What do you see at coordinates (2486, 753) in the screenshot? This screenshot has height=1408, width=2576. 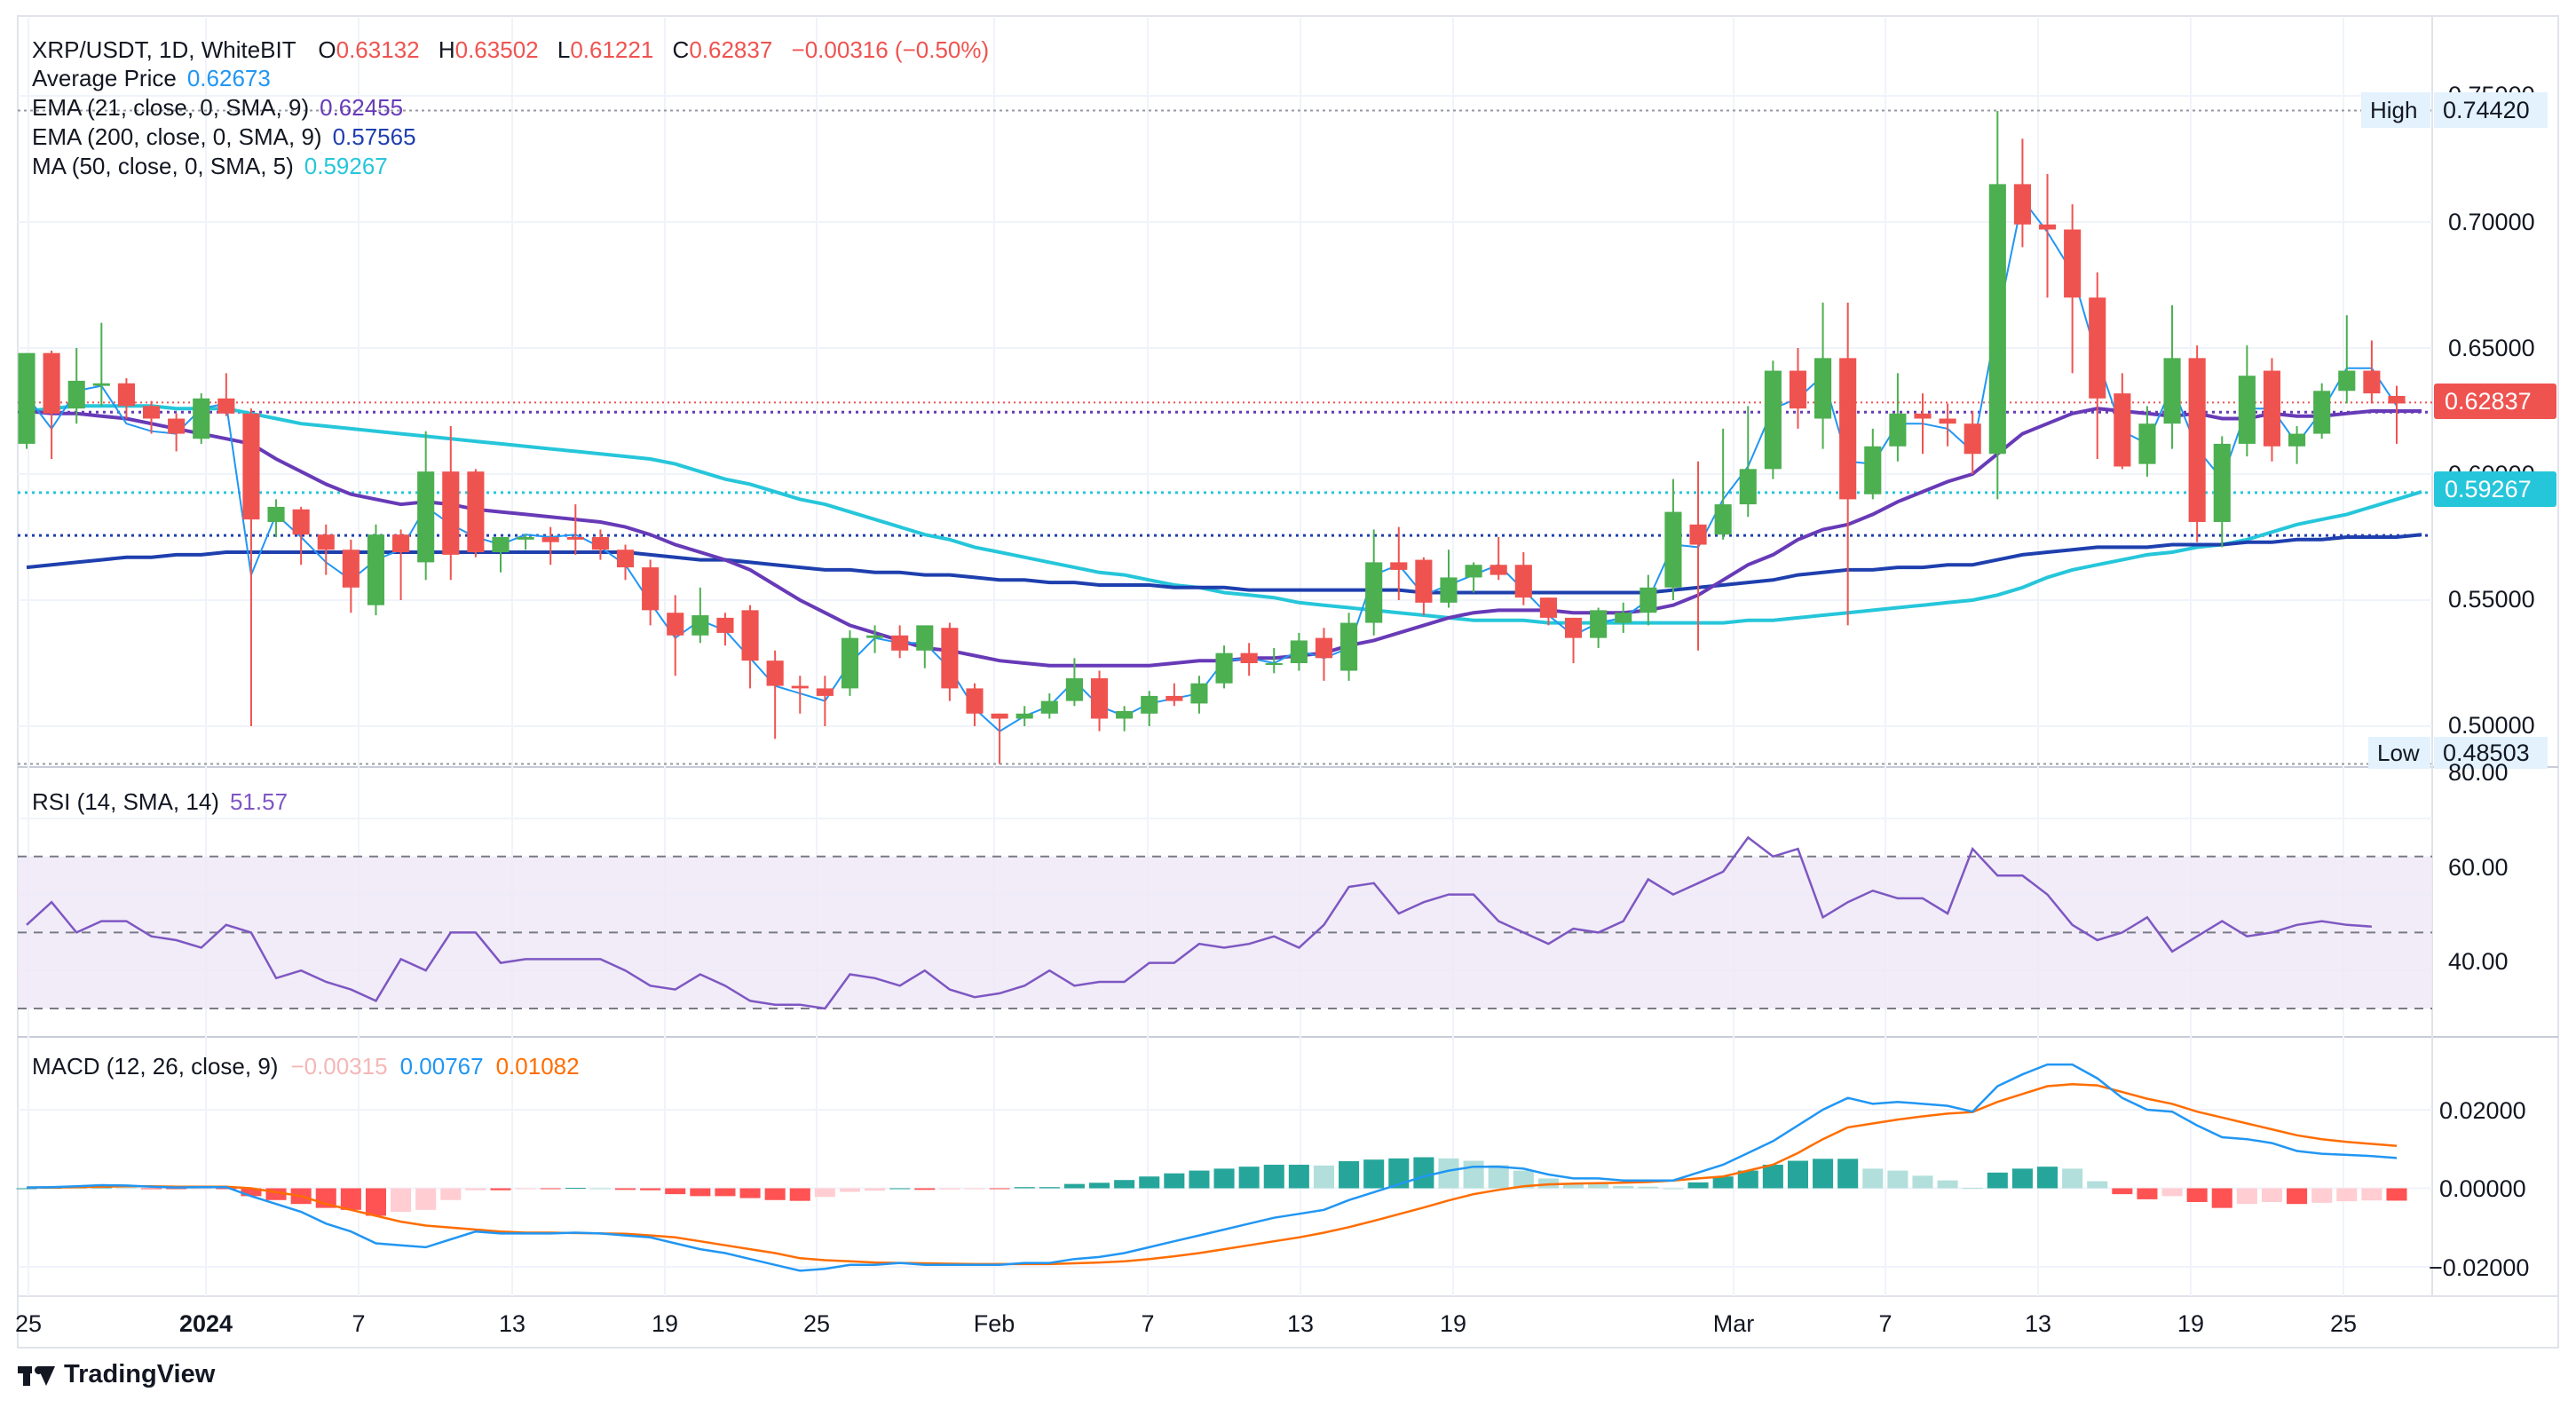 I see `low-value: 0.48503` at bounding box center [2486, 753].